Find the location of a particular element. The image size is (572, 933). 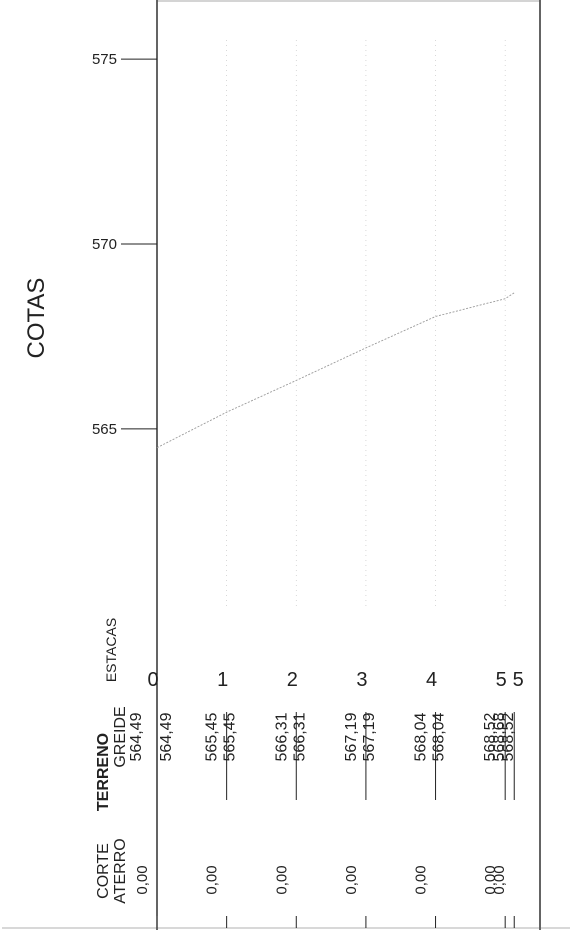

terreno-value: 565,45 is located at coordinates (212, 736).